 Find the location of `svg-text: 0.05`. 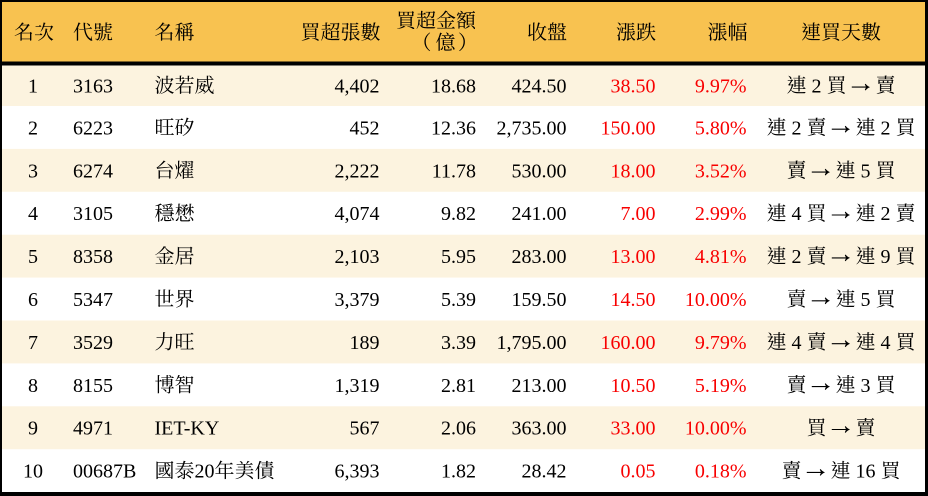

svg-text: 0.05 is located at coordinates (638, 472).